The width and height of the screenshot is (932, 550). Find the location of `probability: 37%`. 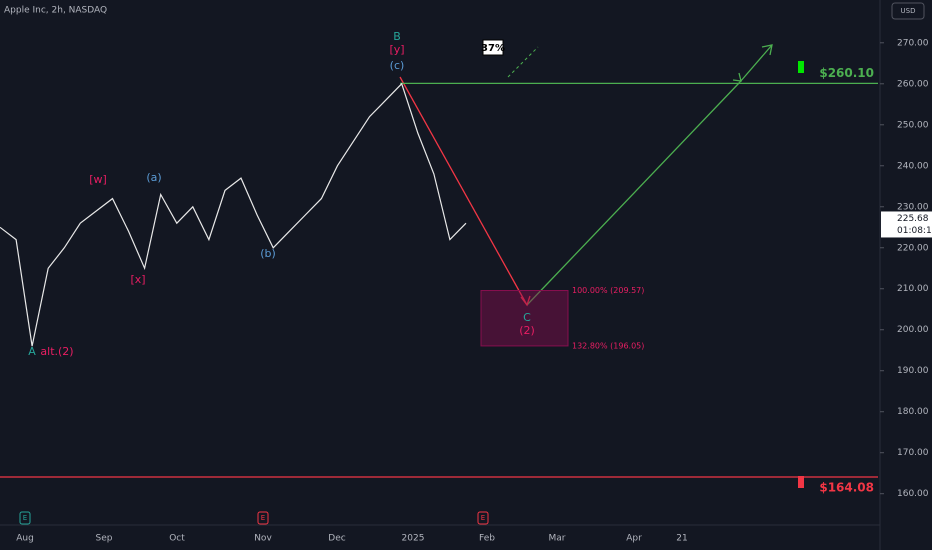

probability: 37% is located at coordinates (493, 48).